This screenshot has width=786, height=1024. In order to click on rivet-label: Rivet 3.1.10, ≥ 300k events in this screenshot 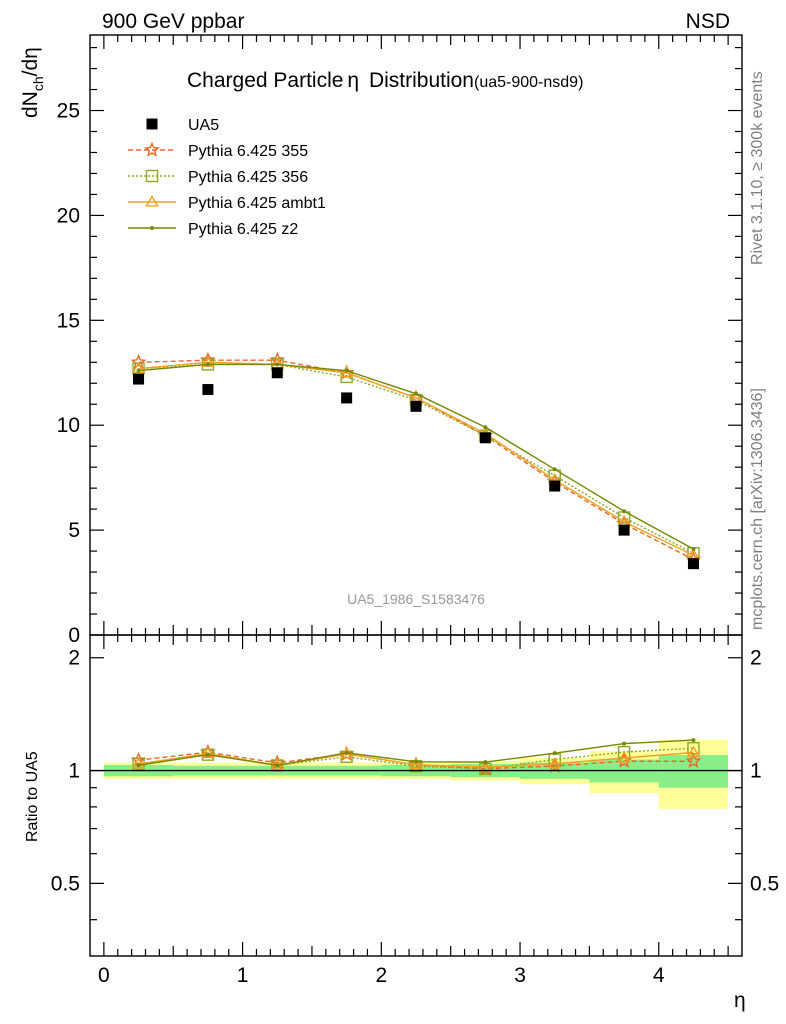, I will do `click(757, 168)`.